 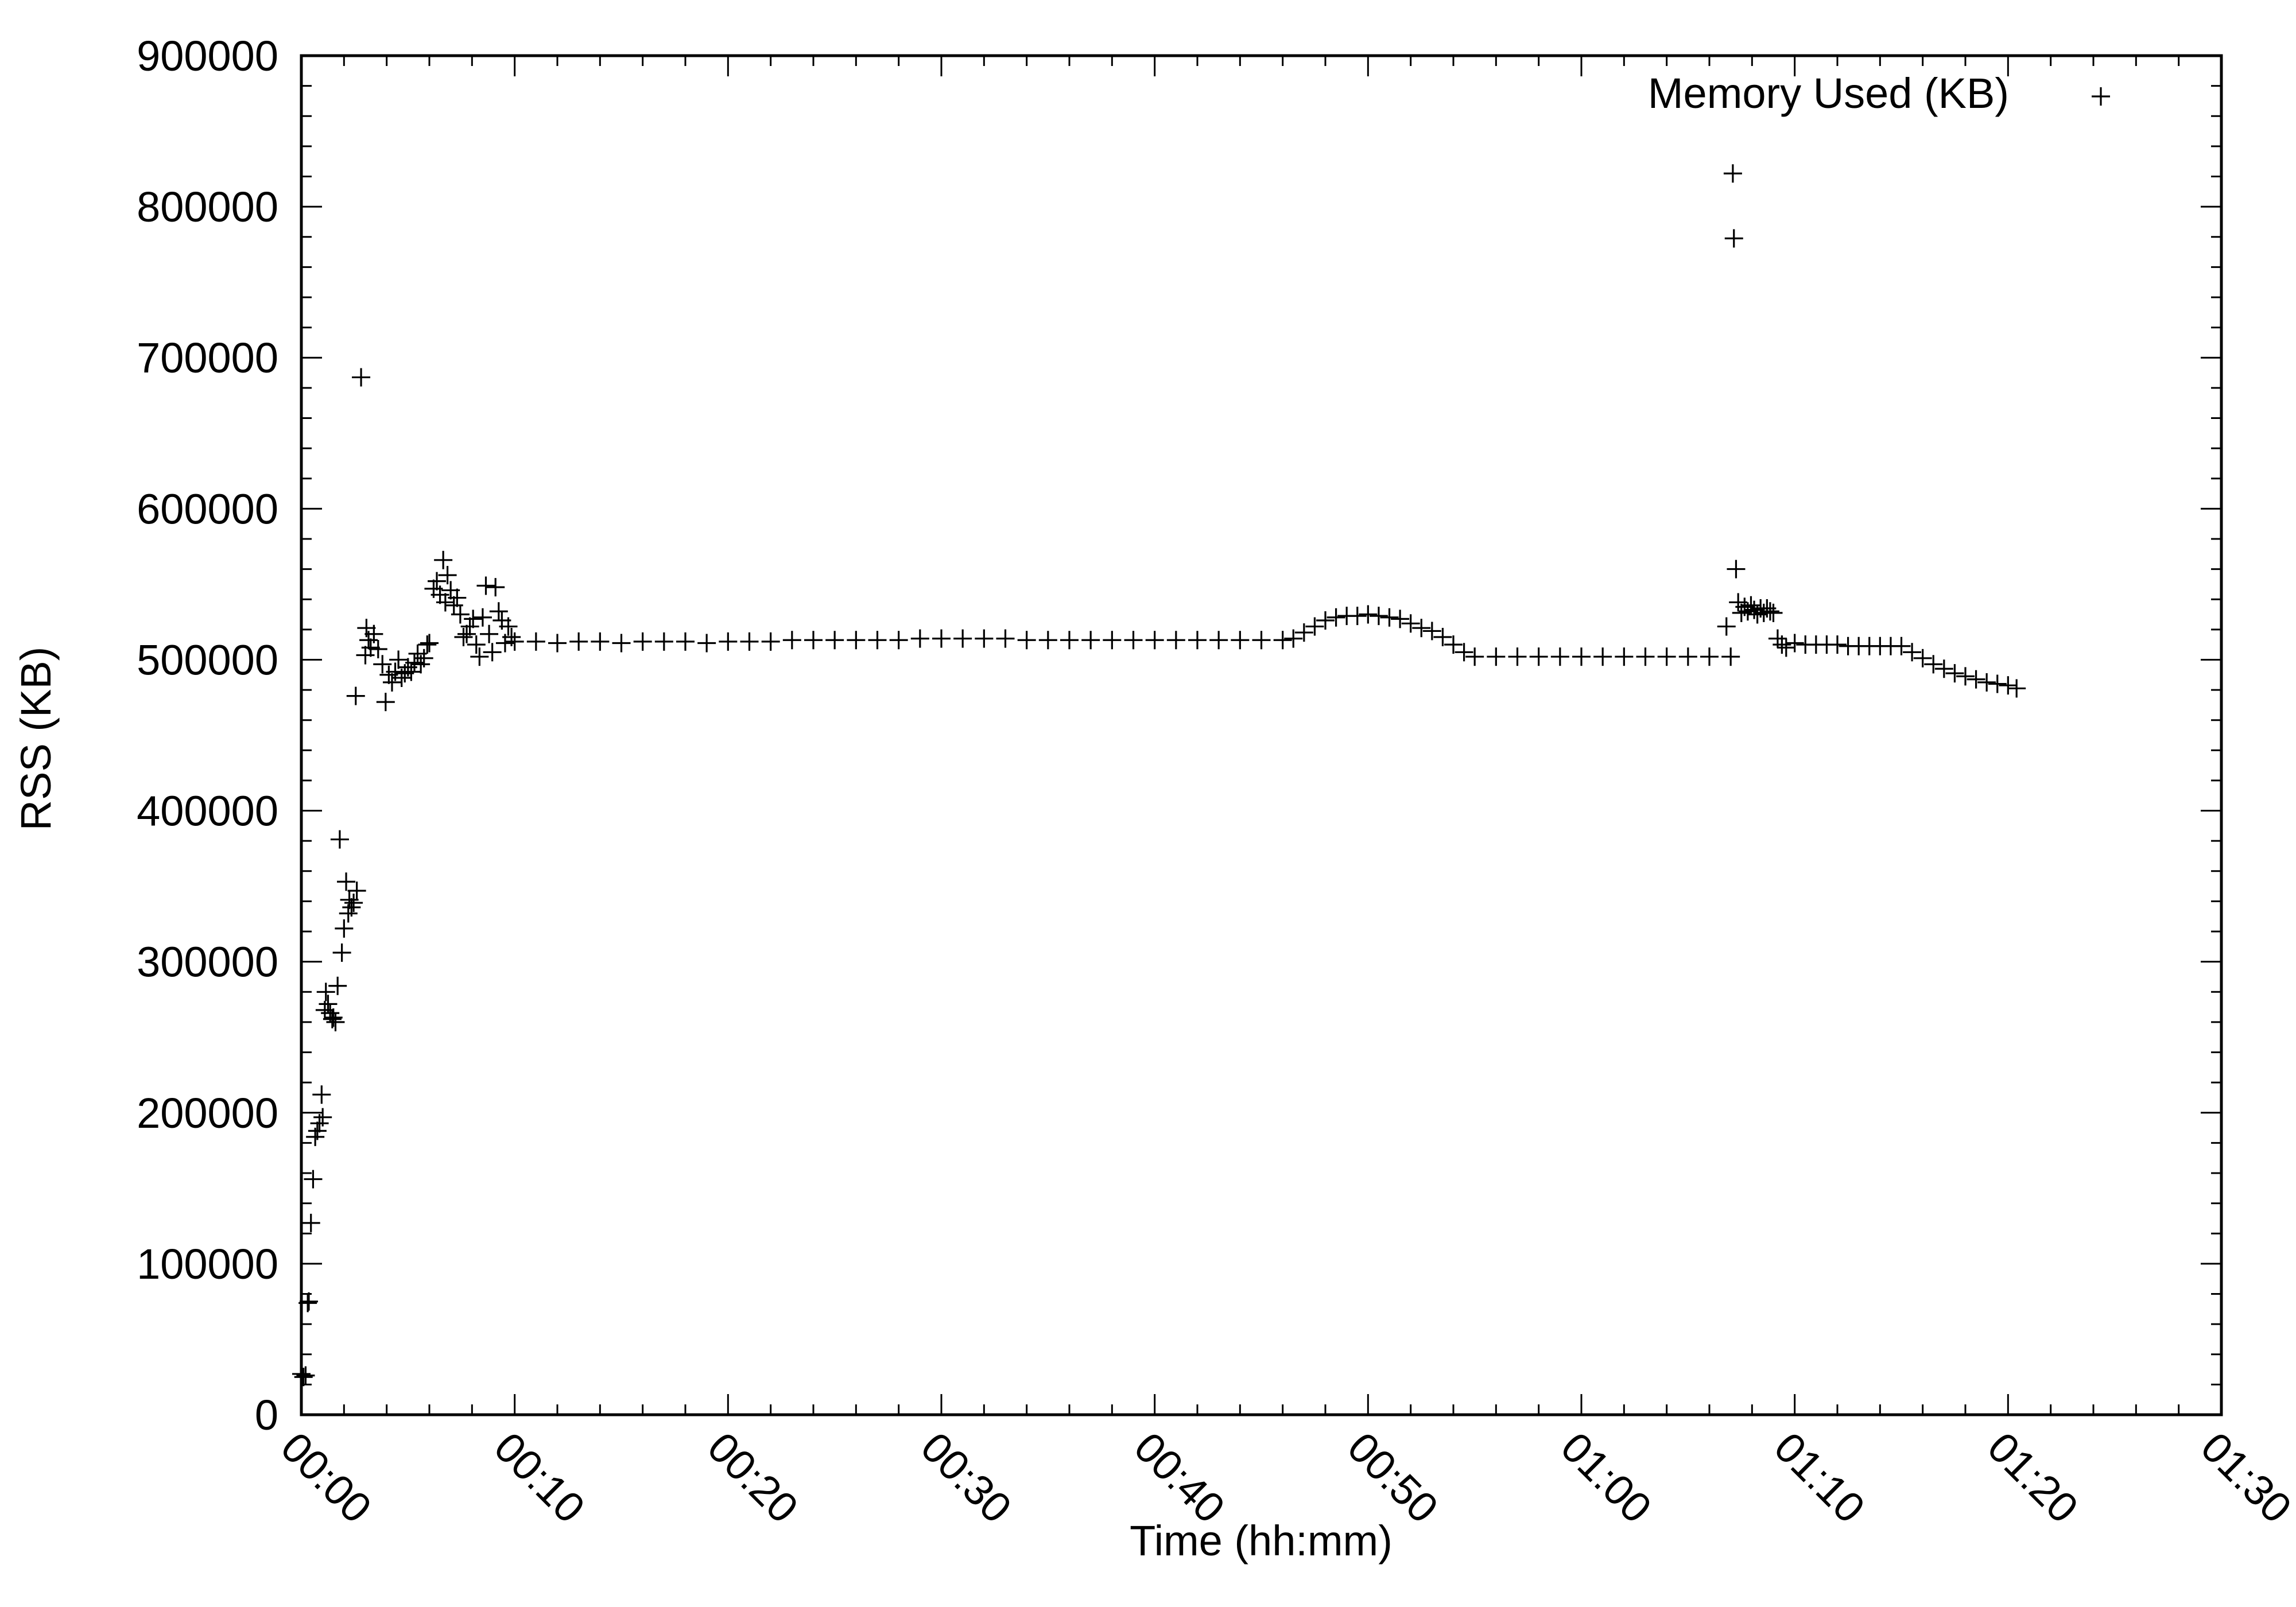 What do you see at coordinates (207, 358) in the screenshot?
I see `y-tick-label: 700000` at bounding box center [207, 358].